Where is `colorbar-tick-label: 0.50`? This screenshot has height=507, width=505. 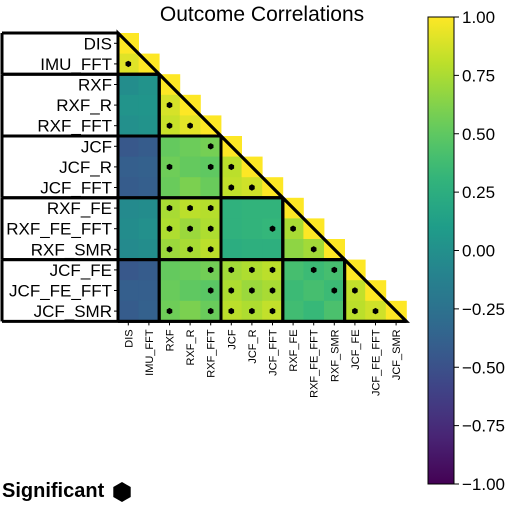
colorbar-tick-label: 0.50 is located at coordinates (478, 134).